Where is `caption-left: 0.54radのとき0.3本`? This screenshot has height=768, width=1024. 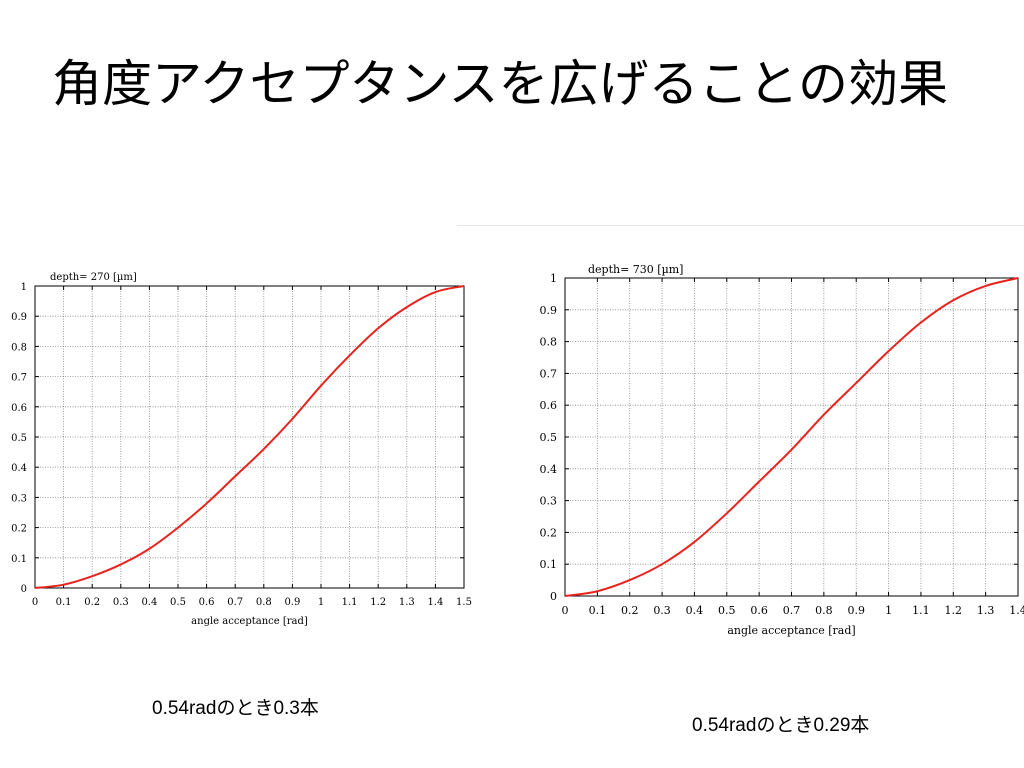
caption-left: 0.54radのとき0.3本 is located at coordinates (235, 708).